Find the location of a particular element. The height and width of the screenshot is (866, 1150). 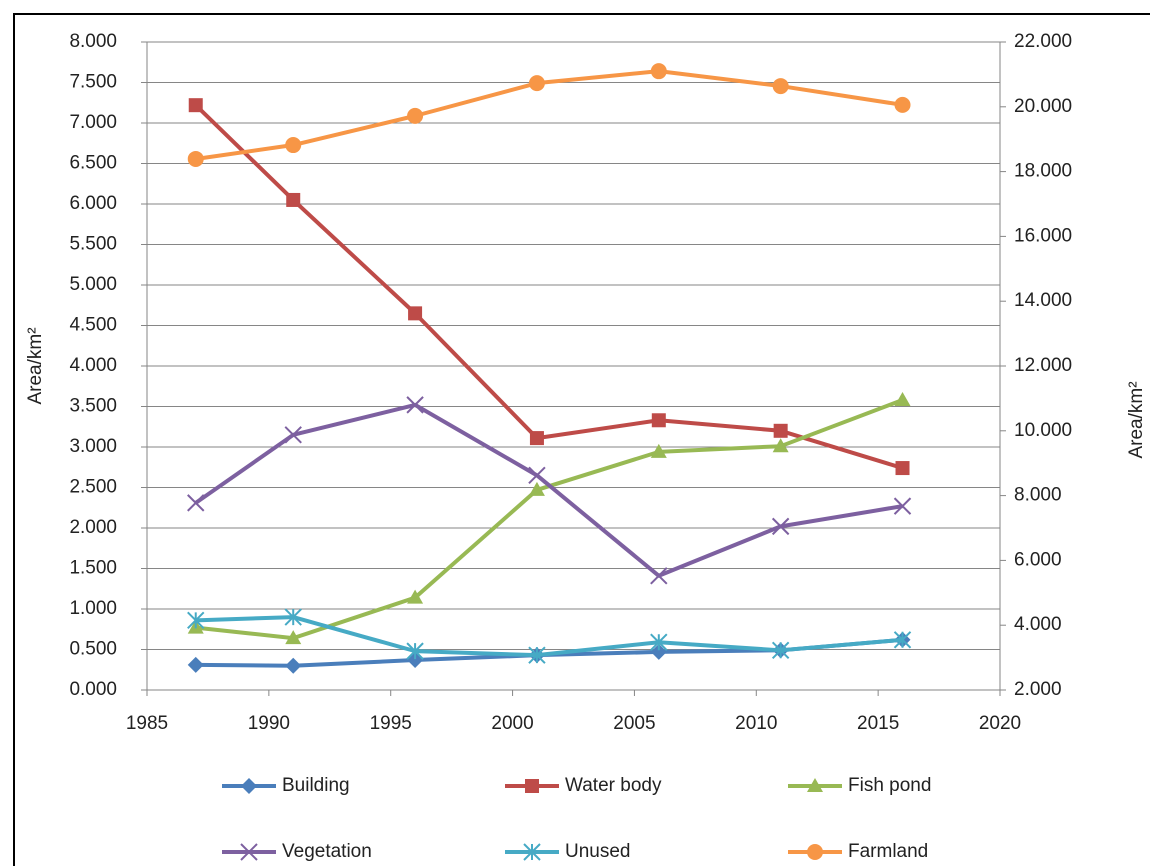

y2-tick-label: 2.000 is located at coordinates (1038, 689).